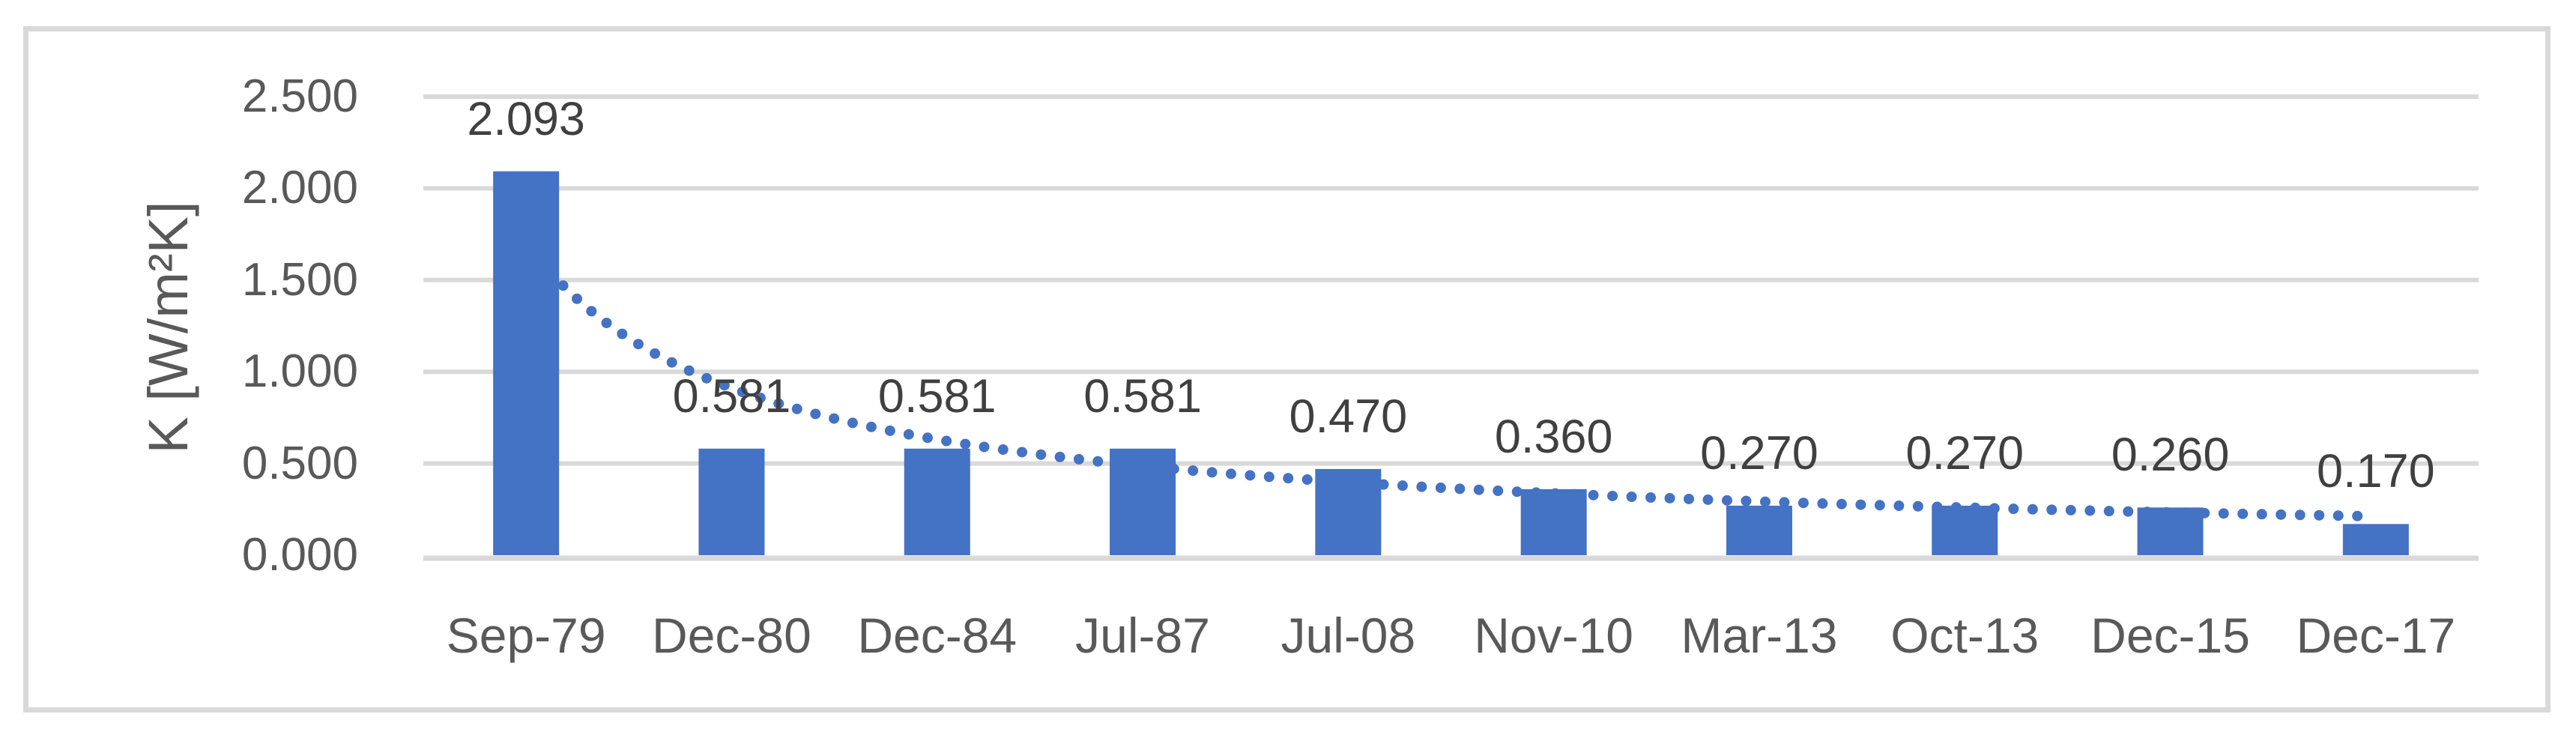  What do you see at coordinates (299, 96) in the screenshot?
I see `y-tick-label: 2.500` at bounding box center [299, 96].